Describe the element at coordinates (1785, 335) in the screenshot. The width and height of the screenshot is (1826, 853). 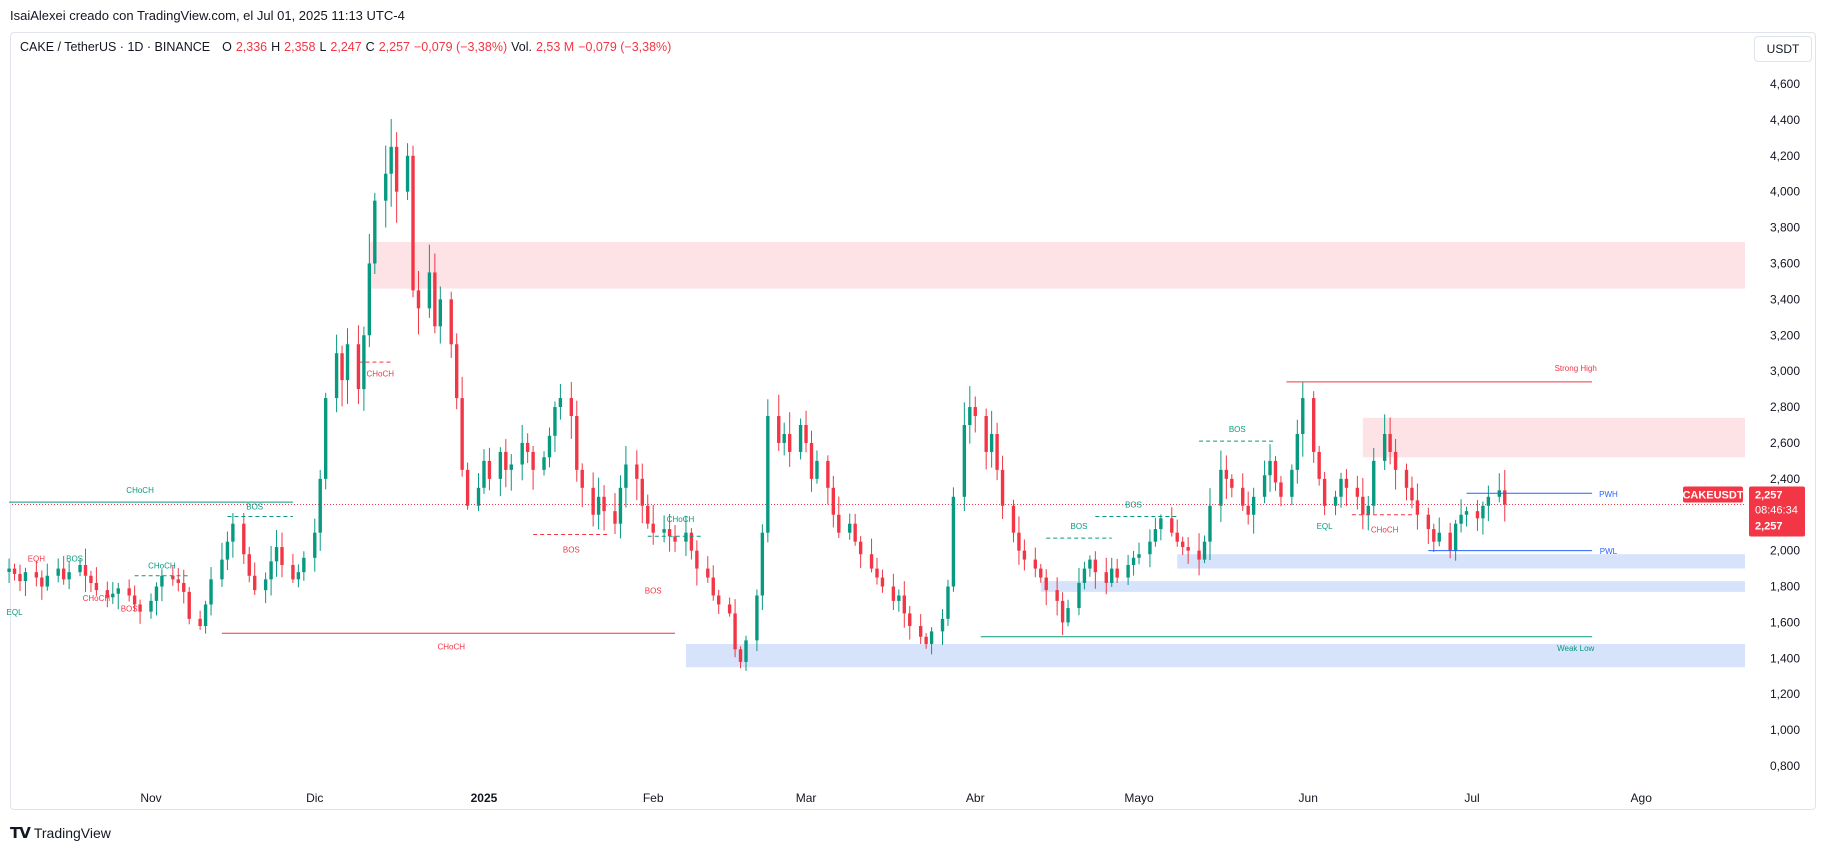
I see `y-tick-label: 3,200` at that location.